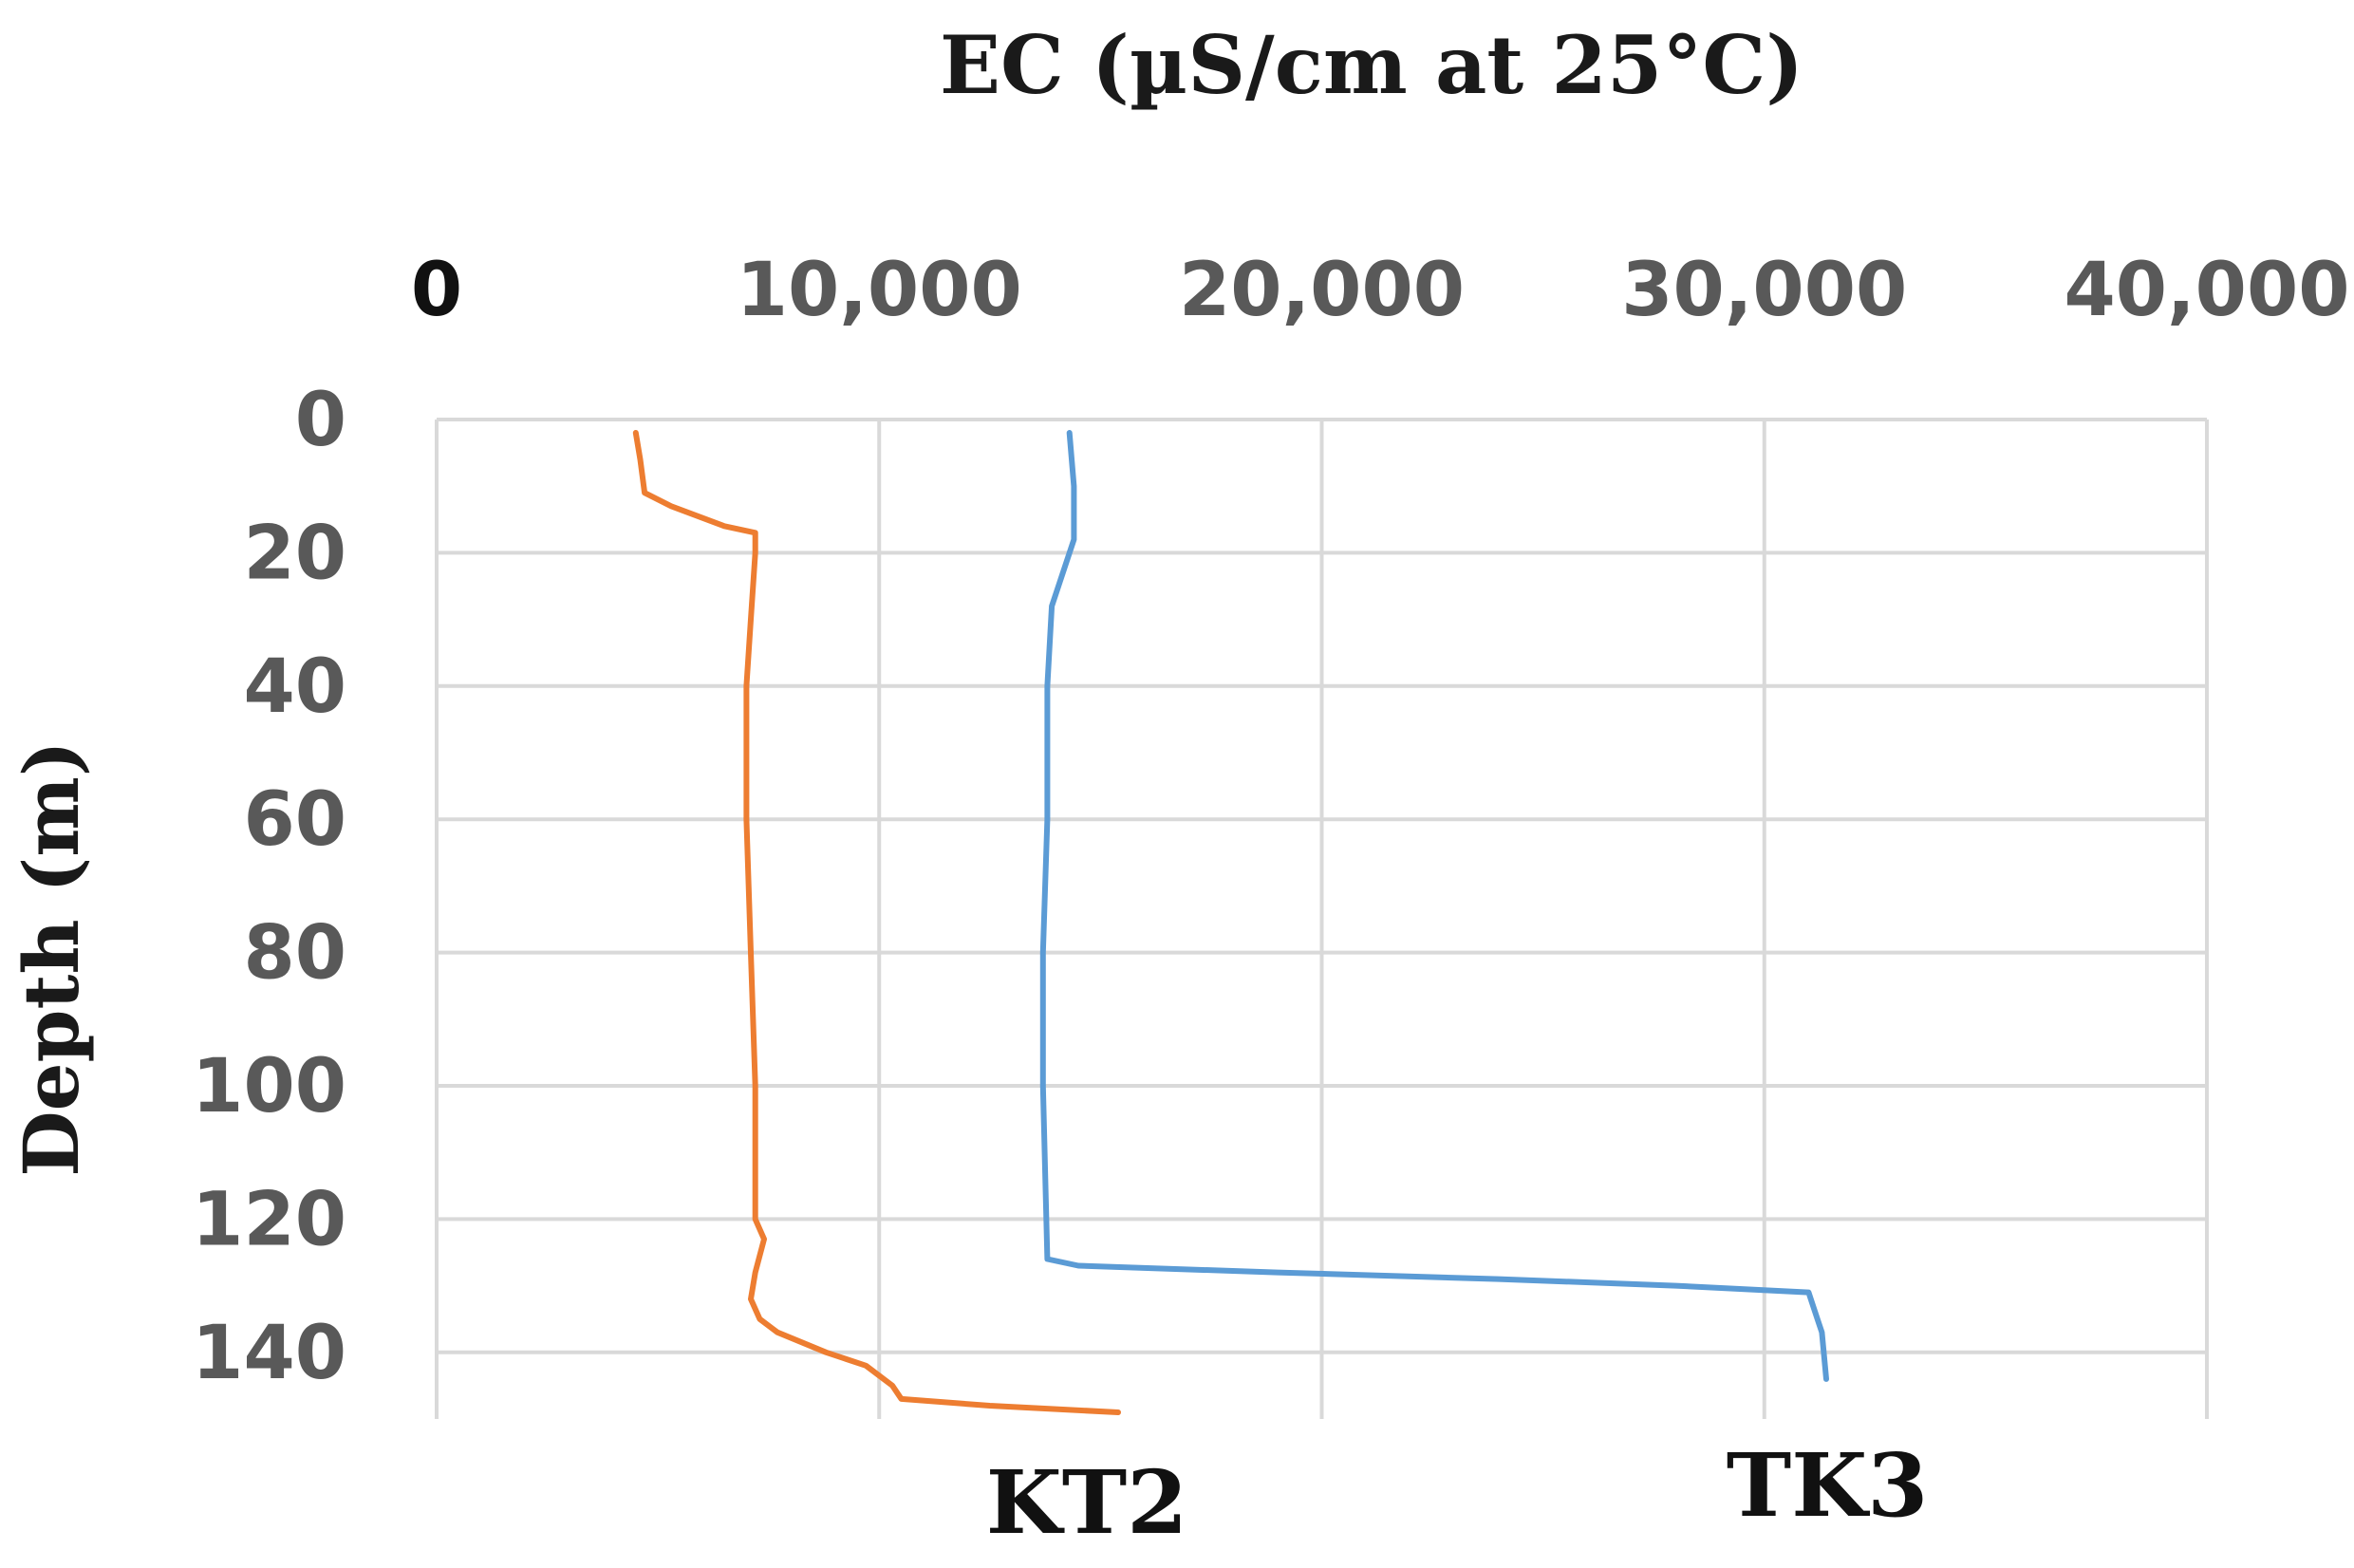 Image resolution: width=2354 pixels, height=1568 pixels. Describe the element at coordinates (436, 290) in the screenshot. I see `x-tick-label: 0` at that location.